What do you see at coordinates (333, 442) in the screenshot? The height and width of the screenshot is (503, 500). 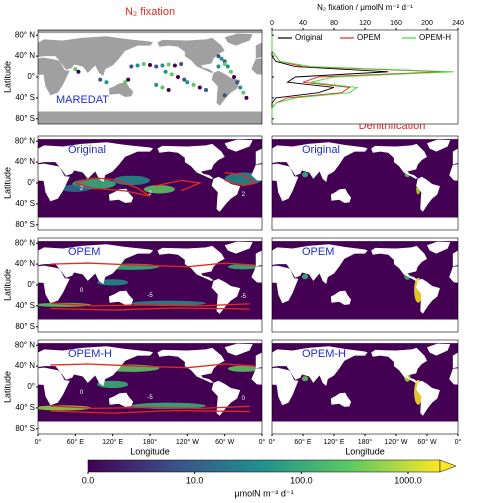 I see `lon-tick-label: 120° E` at bounding box center [333, 442].